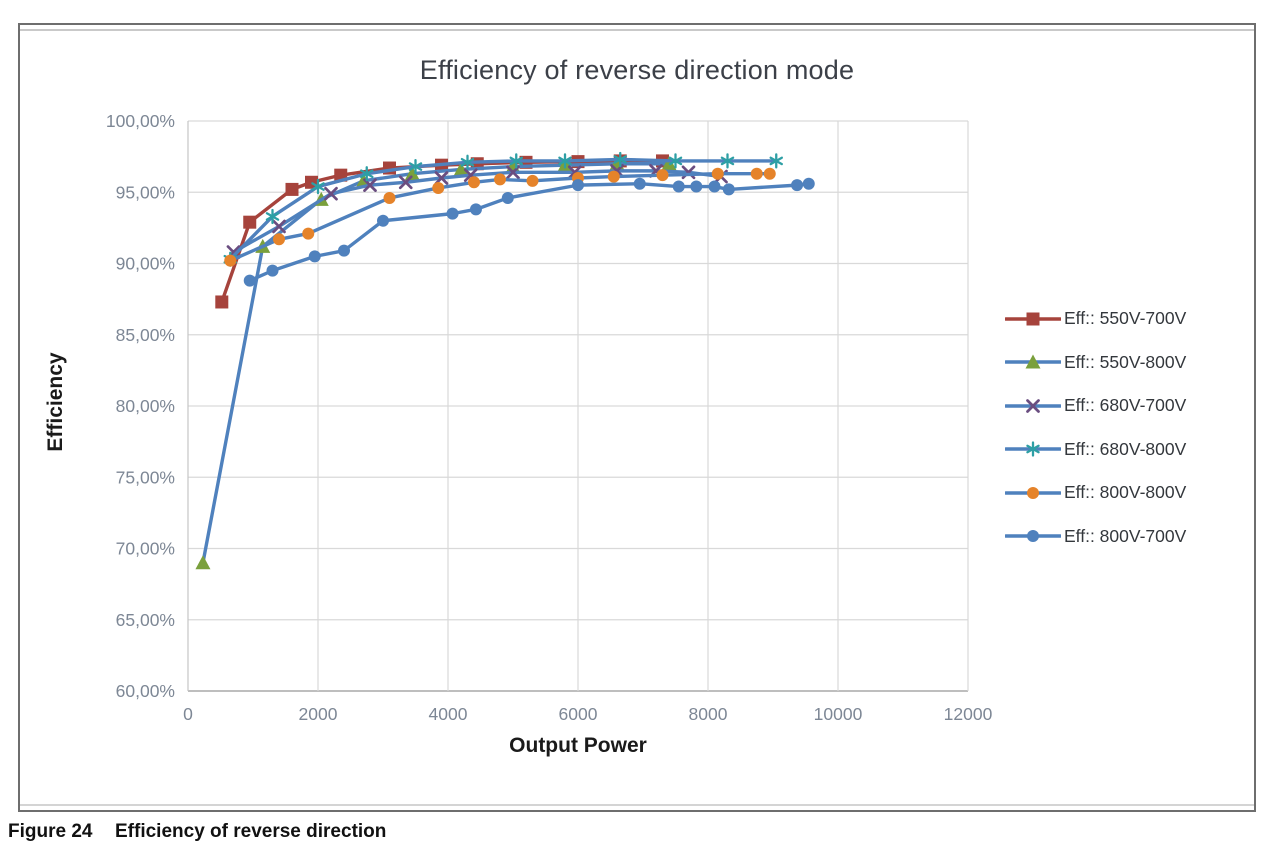  Describe the element at coordinates (140, 121) in the screenshot. I see `y-tick-label: 100,00%` at that location.